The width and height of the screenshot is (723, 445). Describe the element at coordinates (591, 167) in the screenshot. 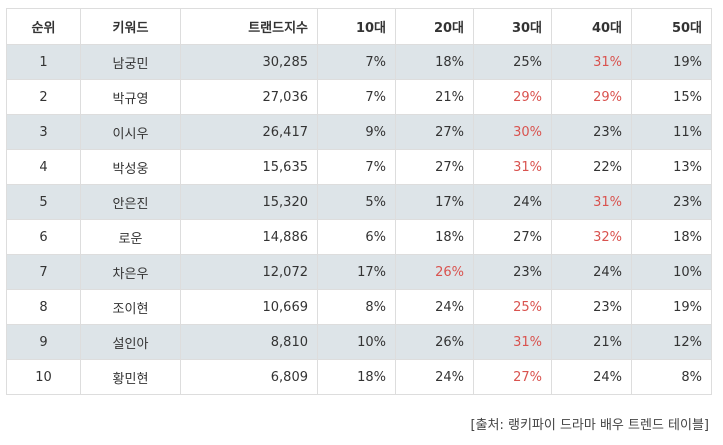

I see `cell-age-40: 22%` at that location.